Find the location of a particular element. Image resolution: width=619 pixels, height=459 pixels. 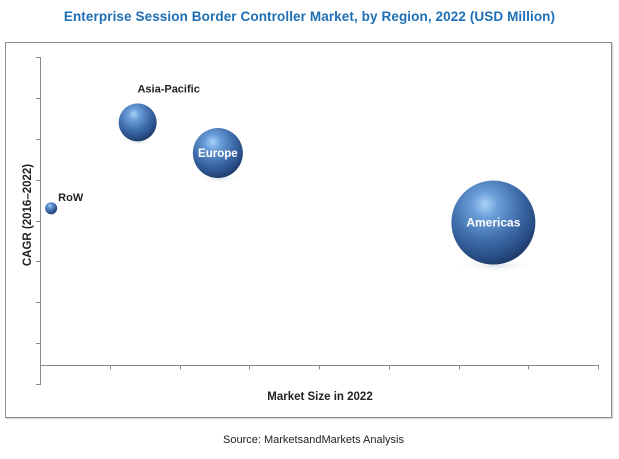

bubble-label-americas: Americas is located at coordinates (493, 223).